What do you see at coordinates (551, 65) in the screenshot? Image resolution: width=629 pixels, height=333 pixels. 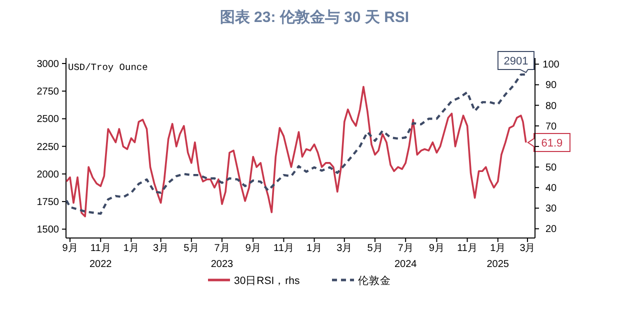 I see `y2-tick-label: 100` at bounding box center [551, 65].